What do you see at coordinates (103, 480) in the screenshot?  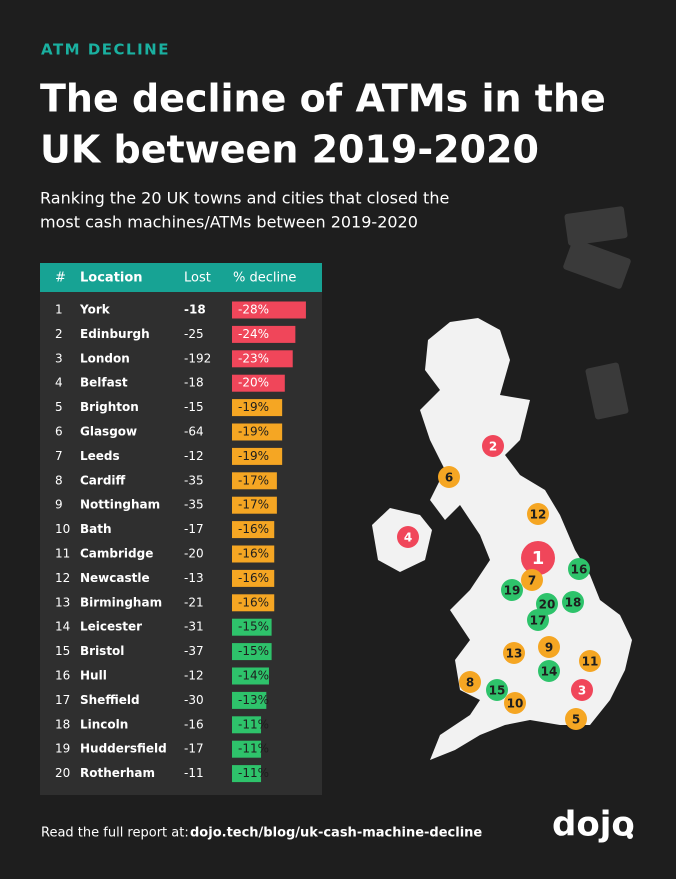 I see `location: Cardiff` at bounding box center [103, 480].